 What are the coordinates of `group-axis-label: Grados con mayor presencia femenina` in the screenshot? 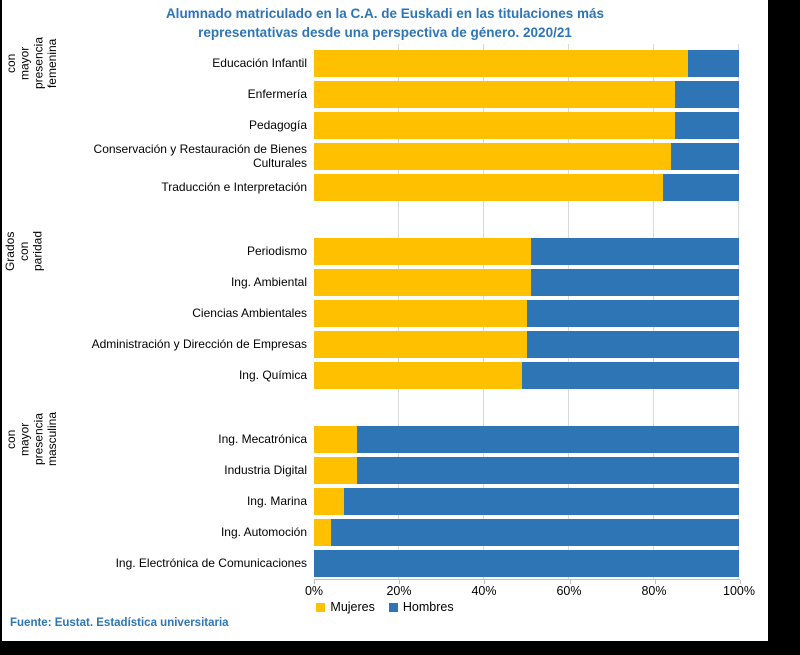 It's located at (30, 63).